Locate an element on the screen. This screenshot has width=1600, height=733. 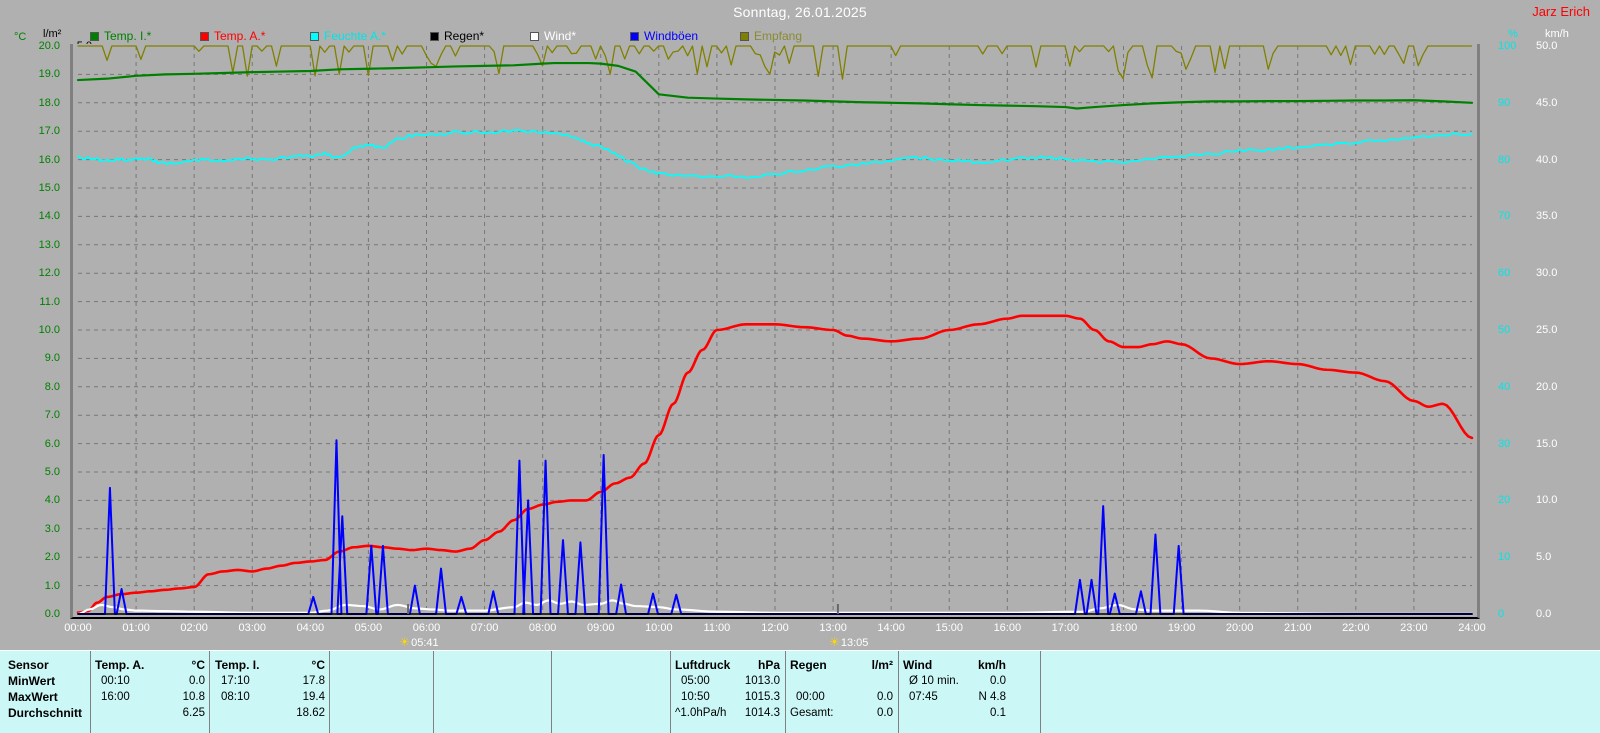
temp-tick: 6.0 is located at coordinates (52, 443).